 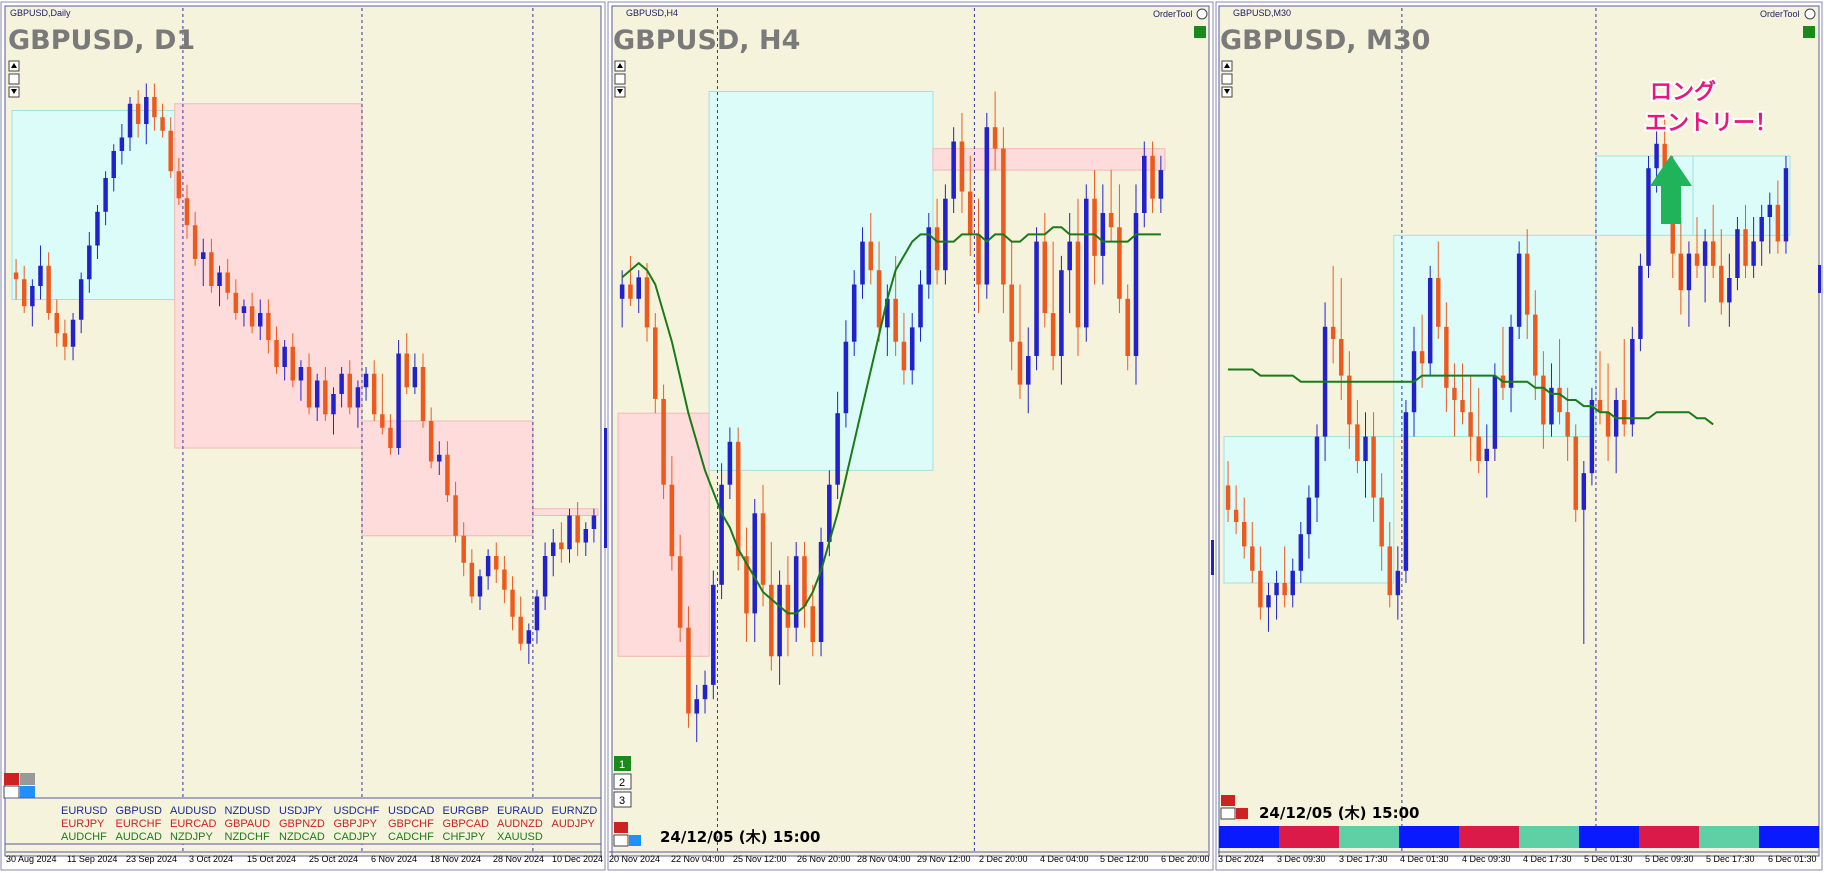 What do you see at coordinates (356, 837) in the screenshot?
I see `pair-button-cadjpy: CADJPY` at bounding box center [356, 837].